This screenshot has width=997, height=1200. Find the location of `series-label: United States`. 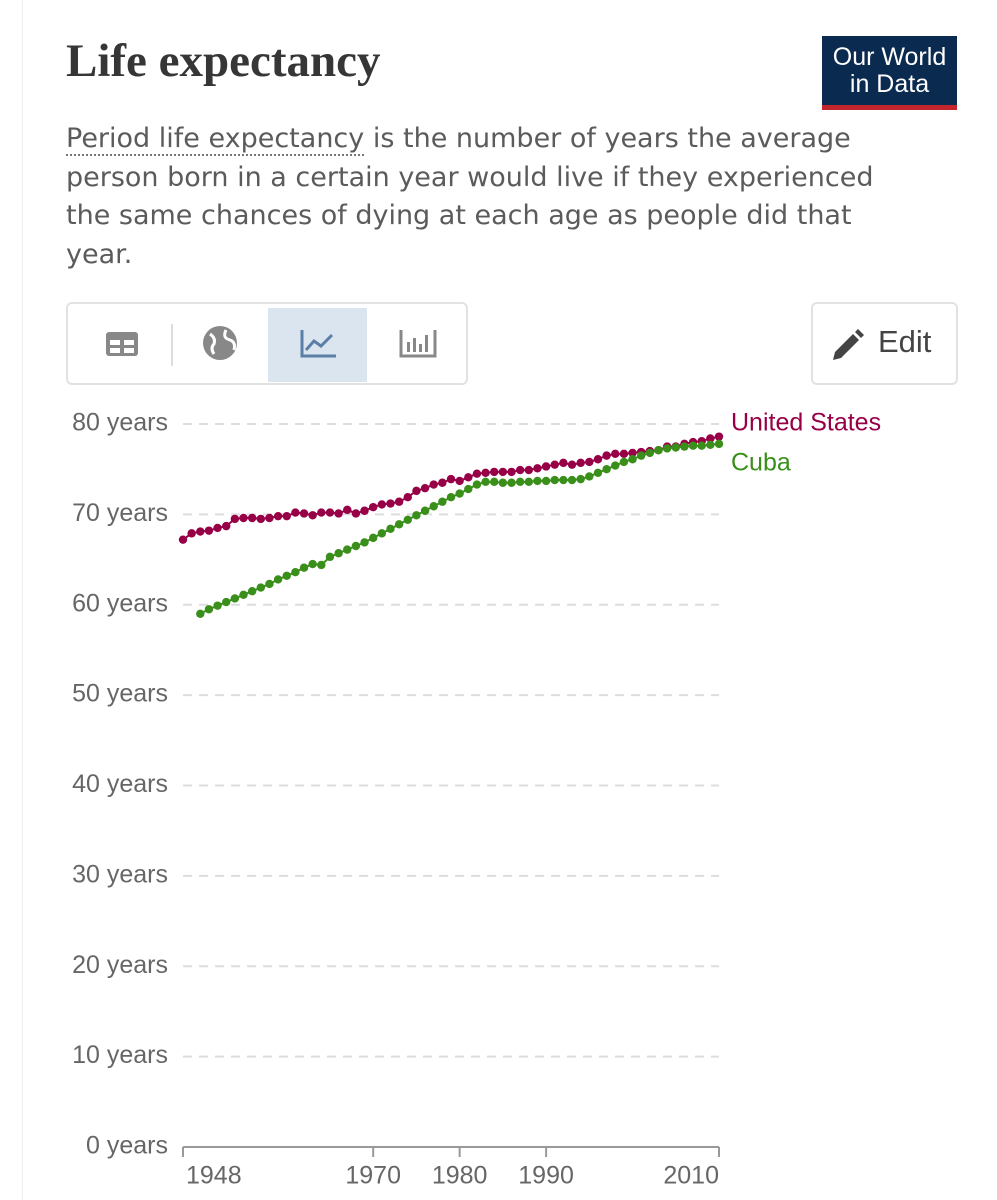

series-label: United States is located at coordinates (806, 423).